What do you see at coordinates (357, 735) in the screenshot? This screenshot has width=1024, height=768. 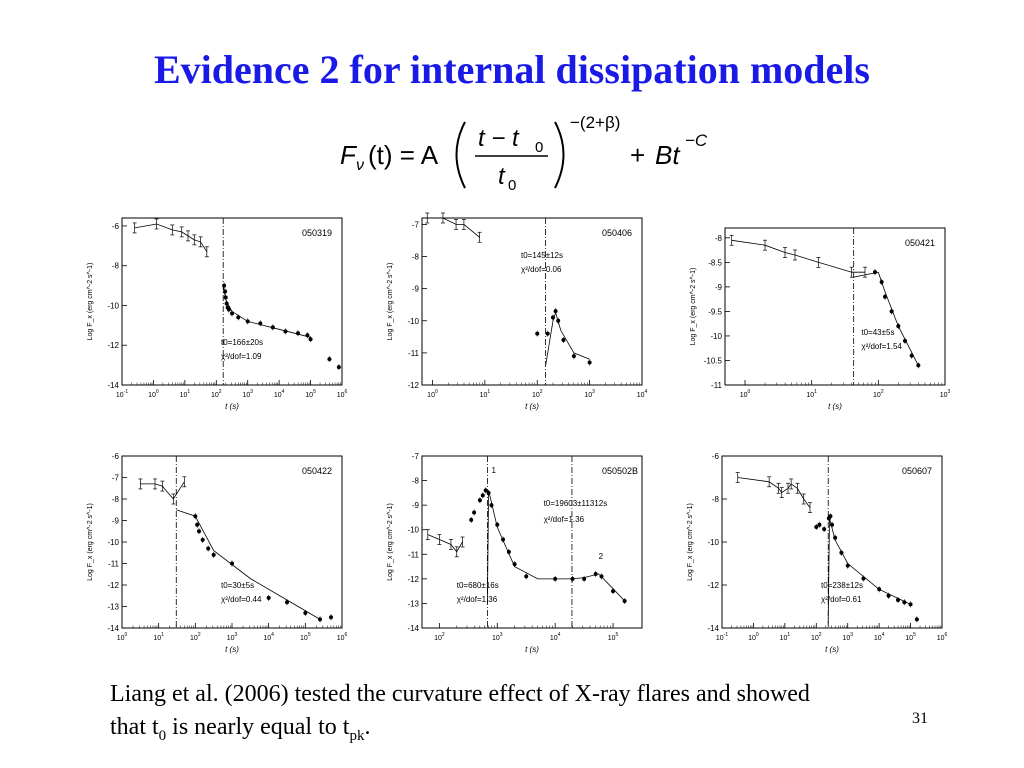 I see `caption-sub-pk: pk` at bounding box center [357, 735].